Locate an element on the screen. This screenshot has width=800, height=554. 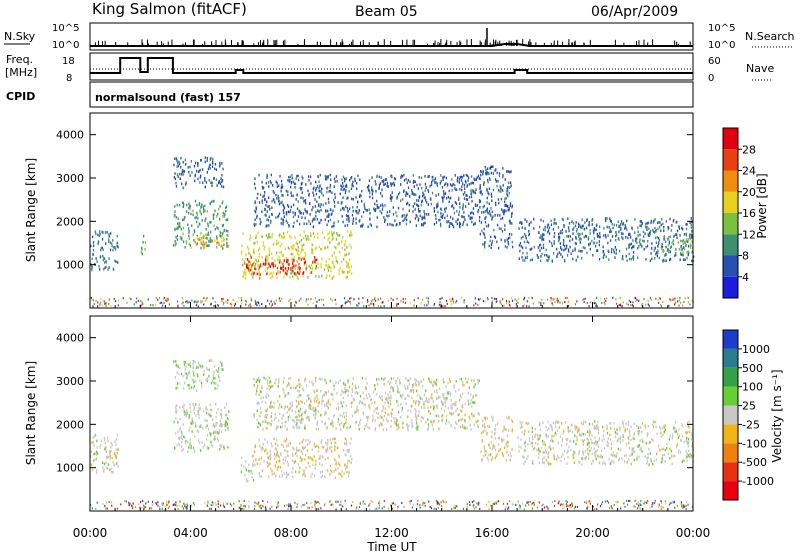
freq-series-line is located at coordinates (391, 65).